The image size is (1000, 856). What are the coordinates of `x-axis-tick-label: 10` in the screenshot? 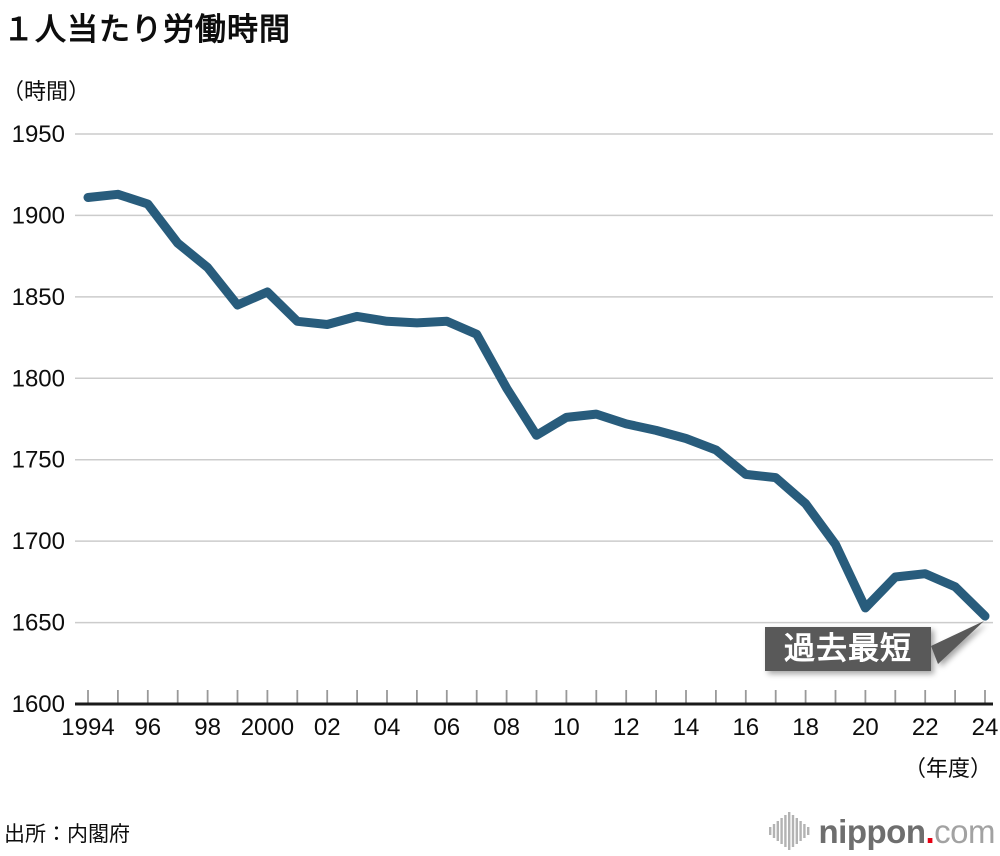 It's located at (566, 727).